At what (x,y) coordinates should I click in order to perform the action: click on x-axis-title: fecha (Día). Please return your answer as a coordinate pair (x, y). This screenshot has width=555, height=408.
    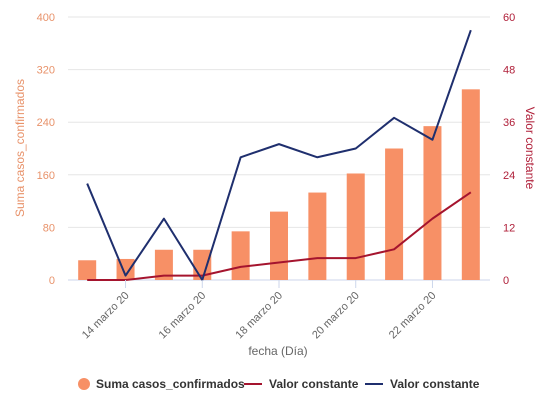
    Looking at the image, I should click on (277, 351).